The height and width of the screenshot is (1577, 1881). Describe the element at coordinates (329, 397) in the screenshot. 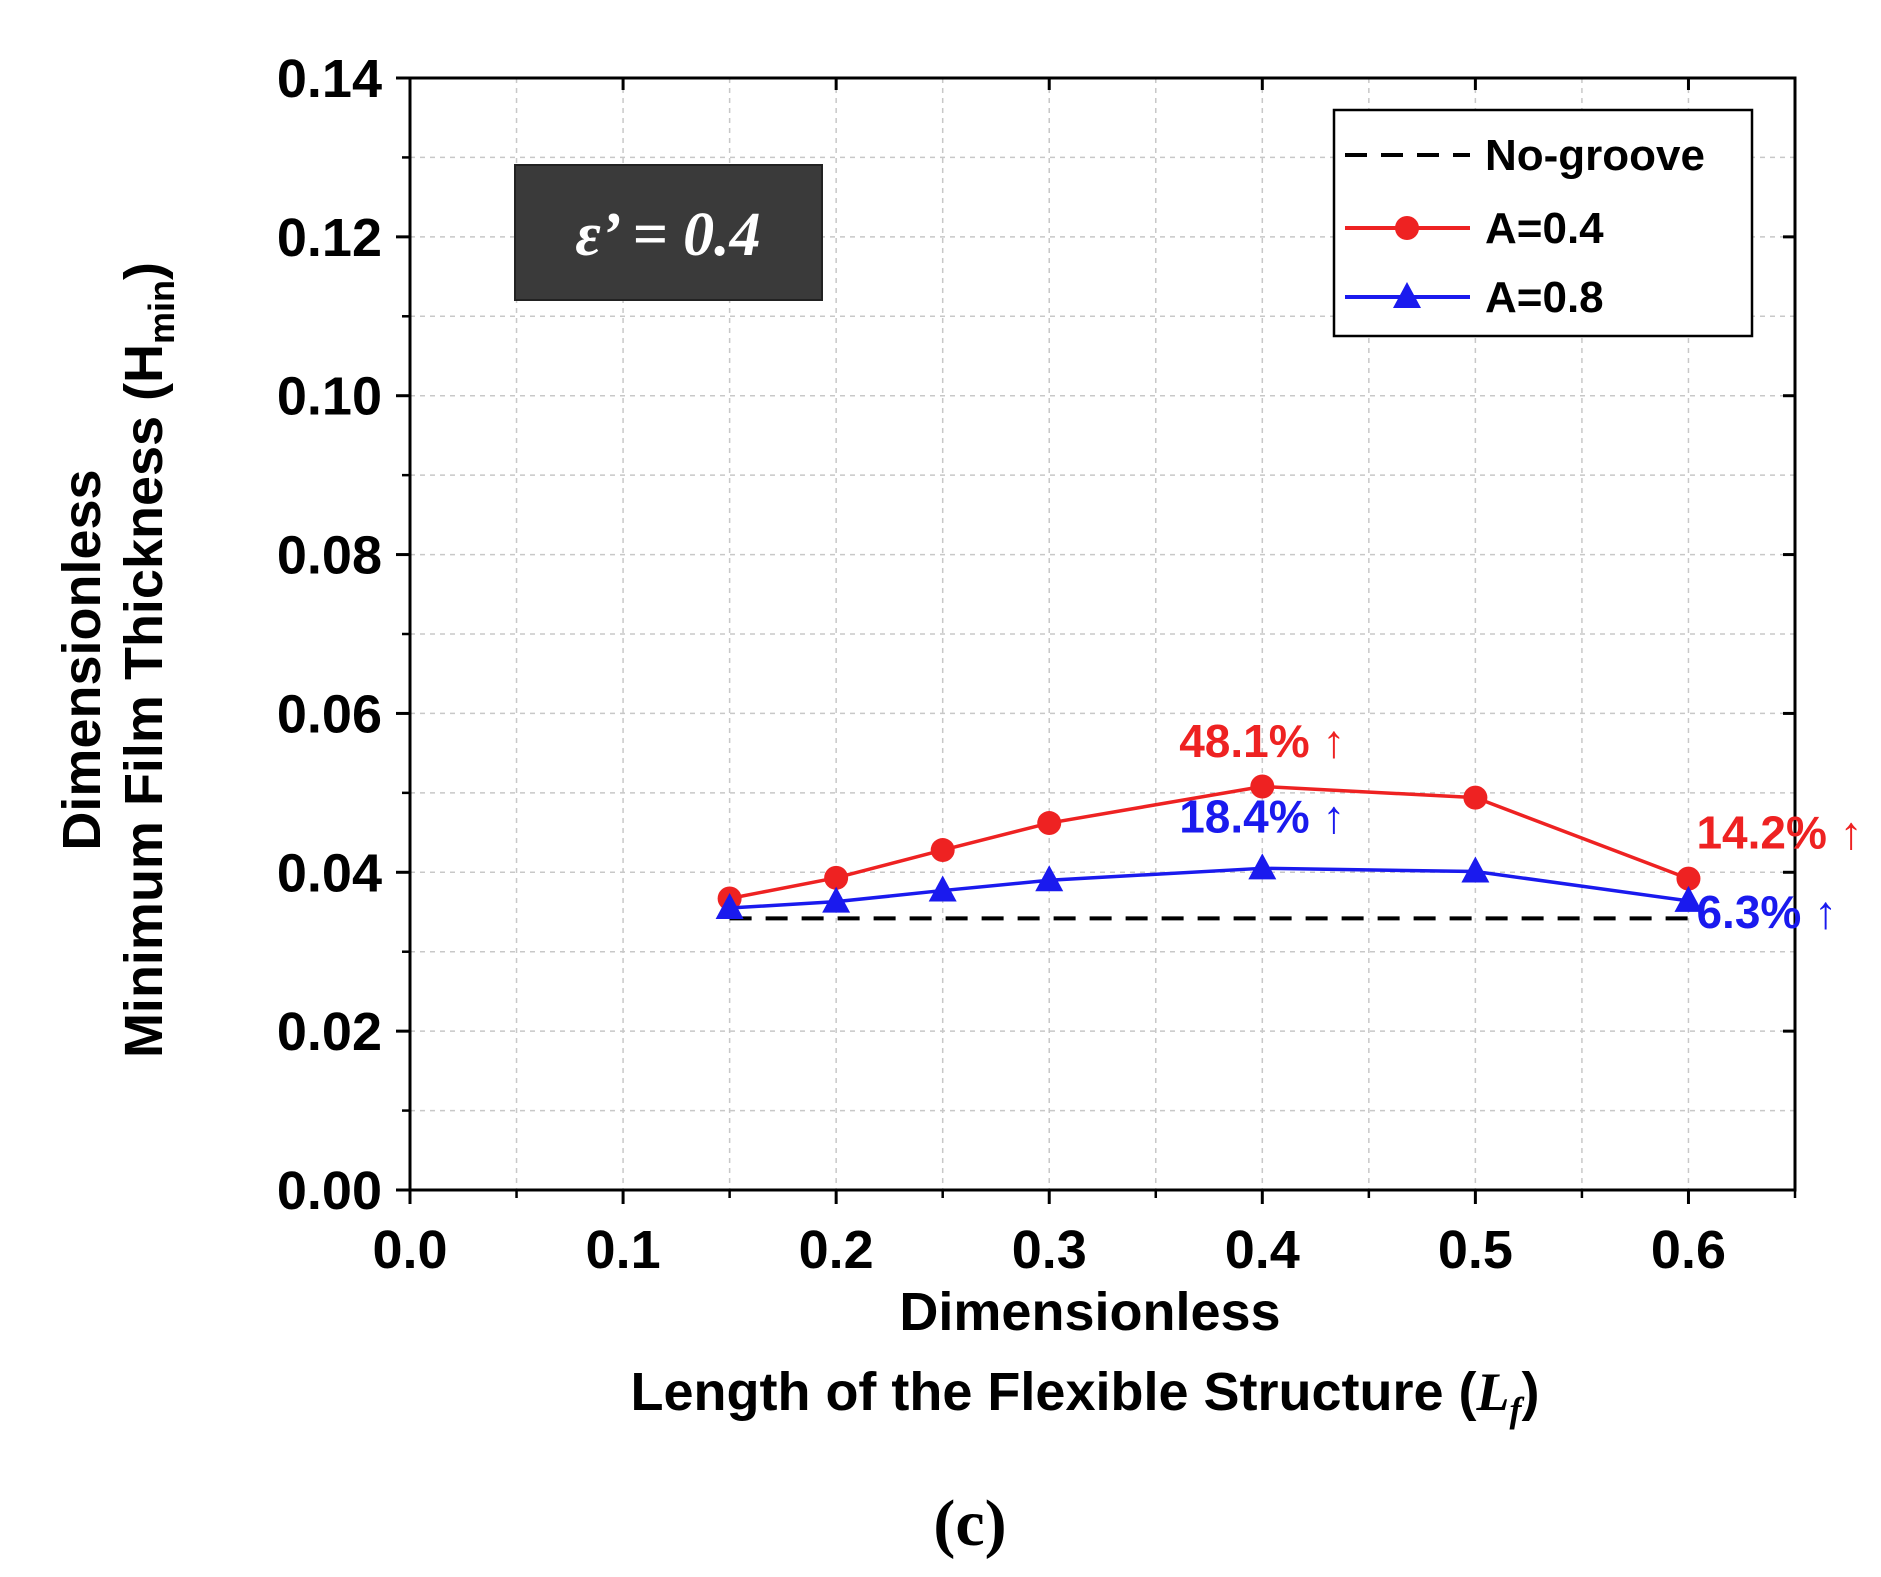

I see `y-tick-label: 0.10` at that location.